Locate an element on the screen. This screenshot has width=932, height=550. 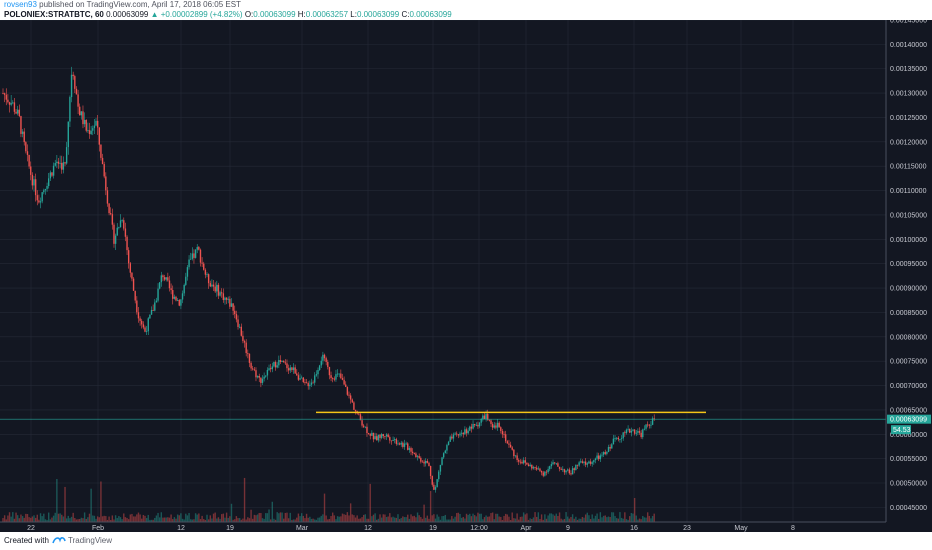
y-tick-label: 0.00065000 is located at coordinates (908, 410).